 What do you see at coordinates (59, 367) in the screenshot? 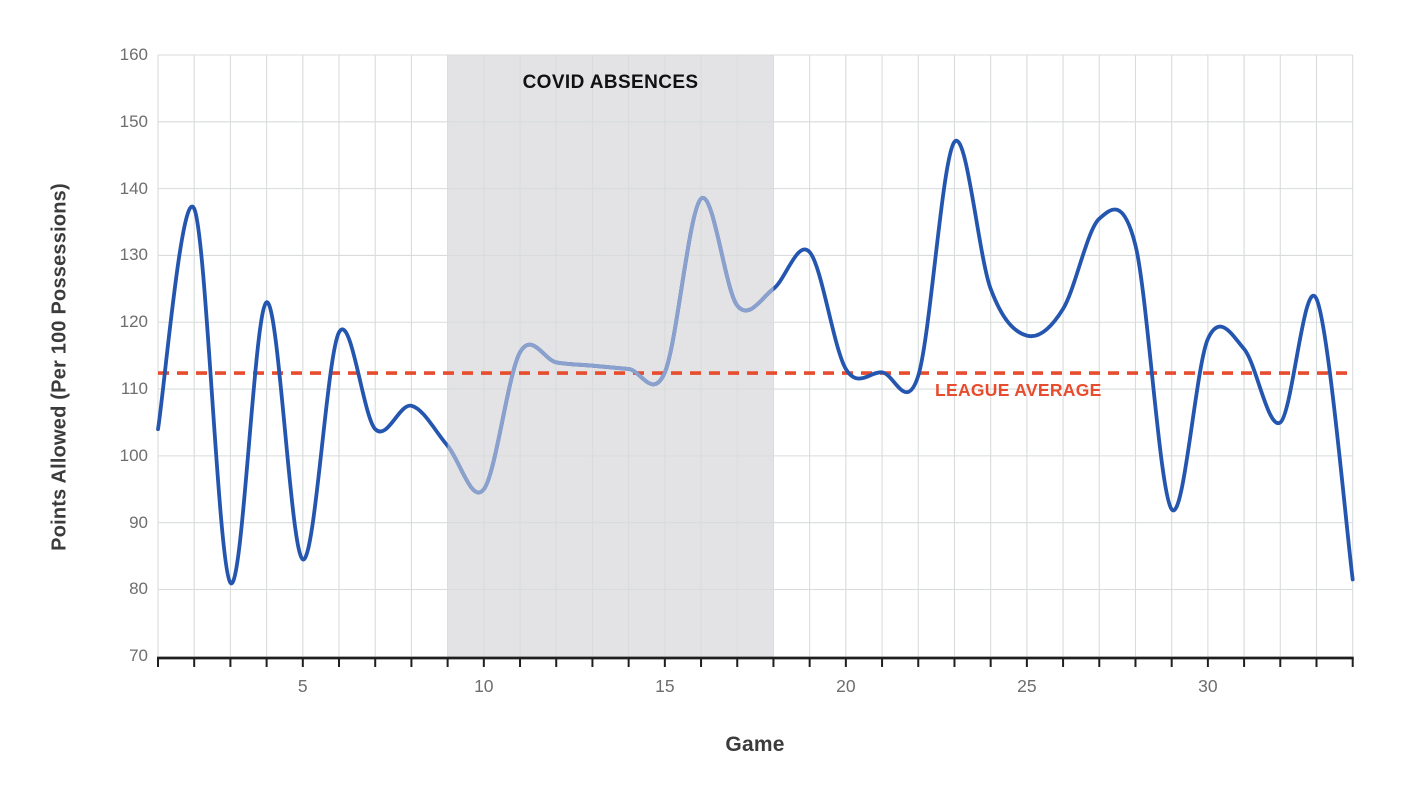
I see `y-axis-title: Points Allowed (Per 100 Possessions)` at bounding box center [59, 367].